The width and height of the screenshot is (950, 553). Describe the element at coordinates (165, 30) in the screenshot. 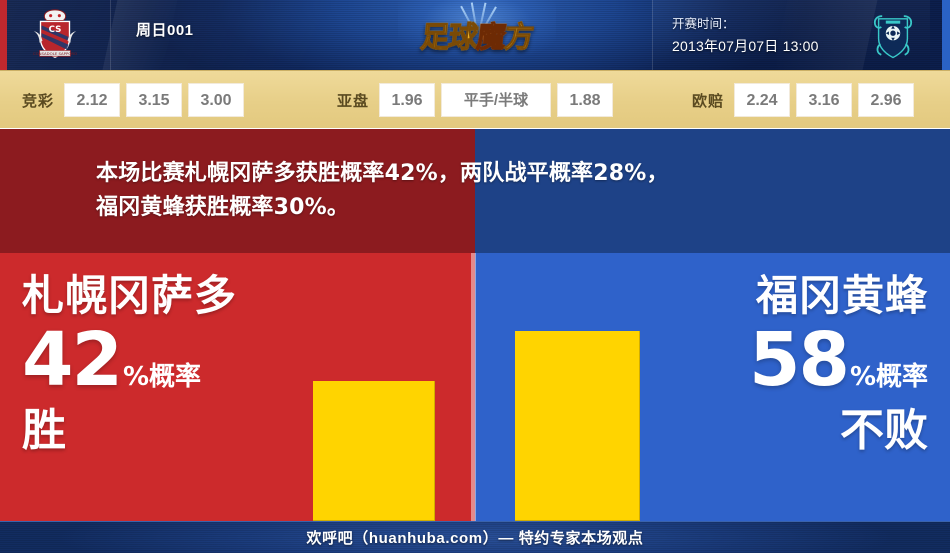

I see `match-number: 周日001` at that location.